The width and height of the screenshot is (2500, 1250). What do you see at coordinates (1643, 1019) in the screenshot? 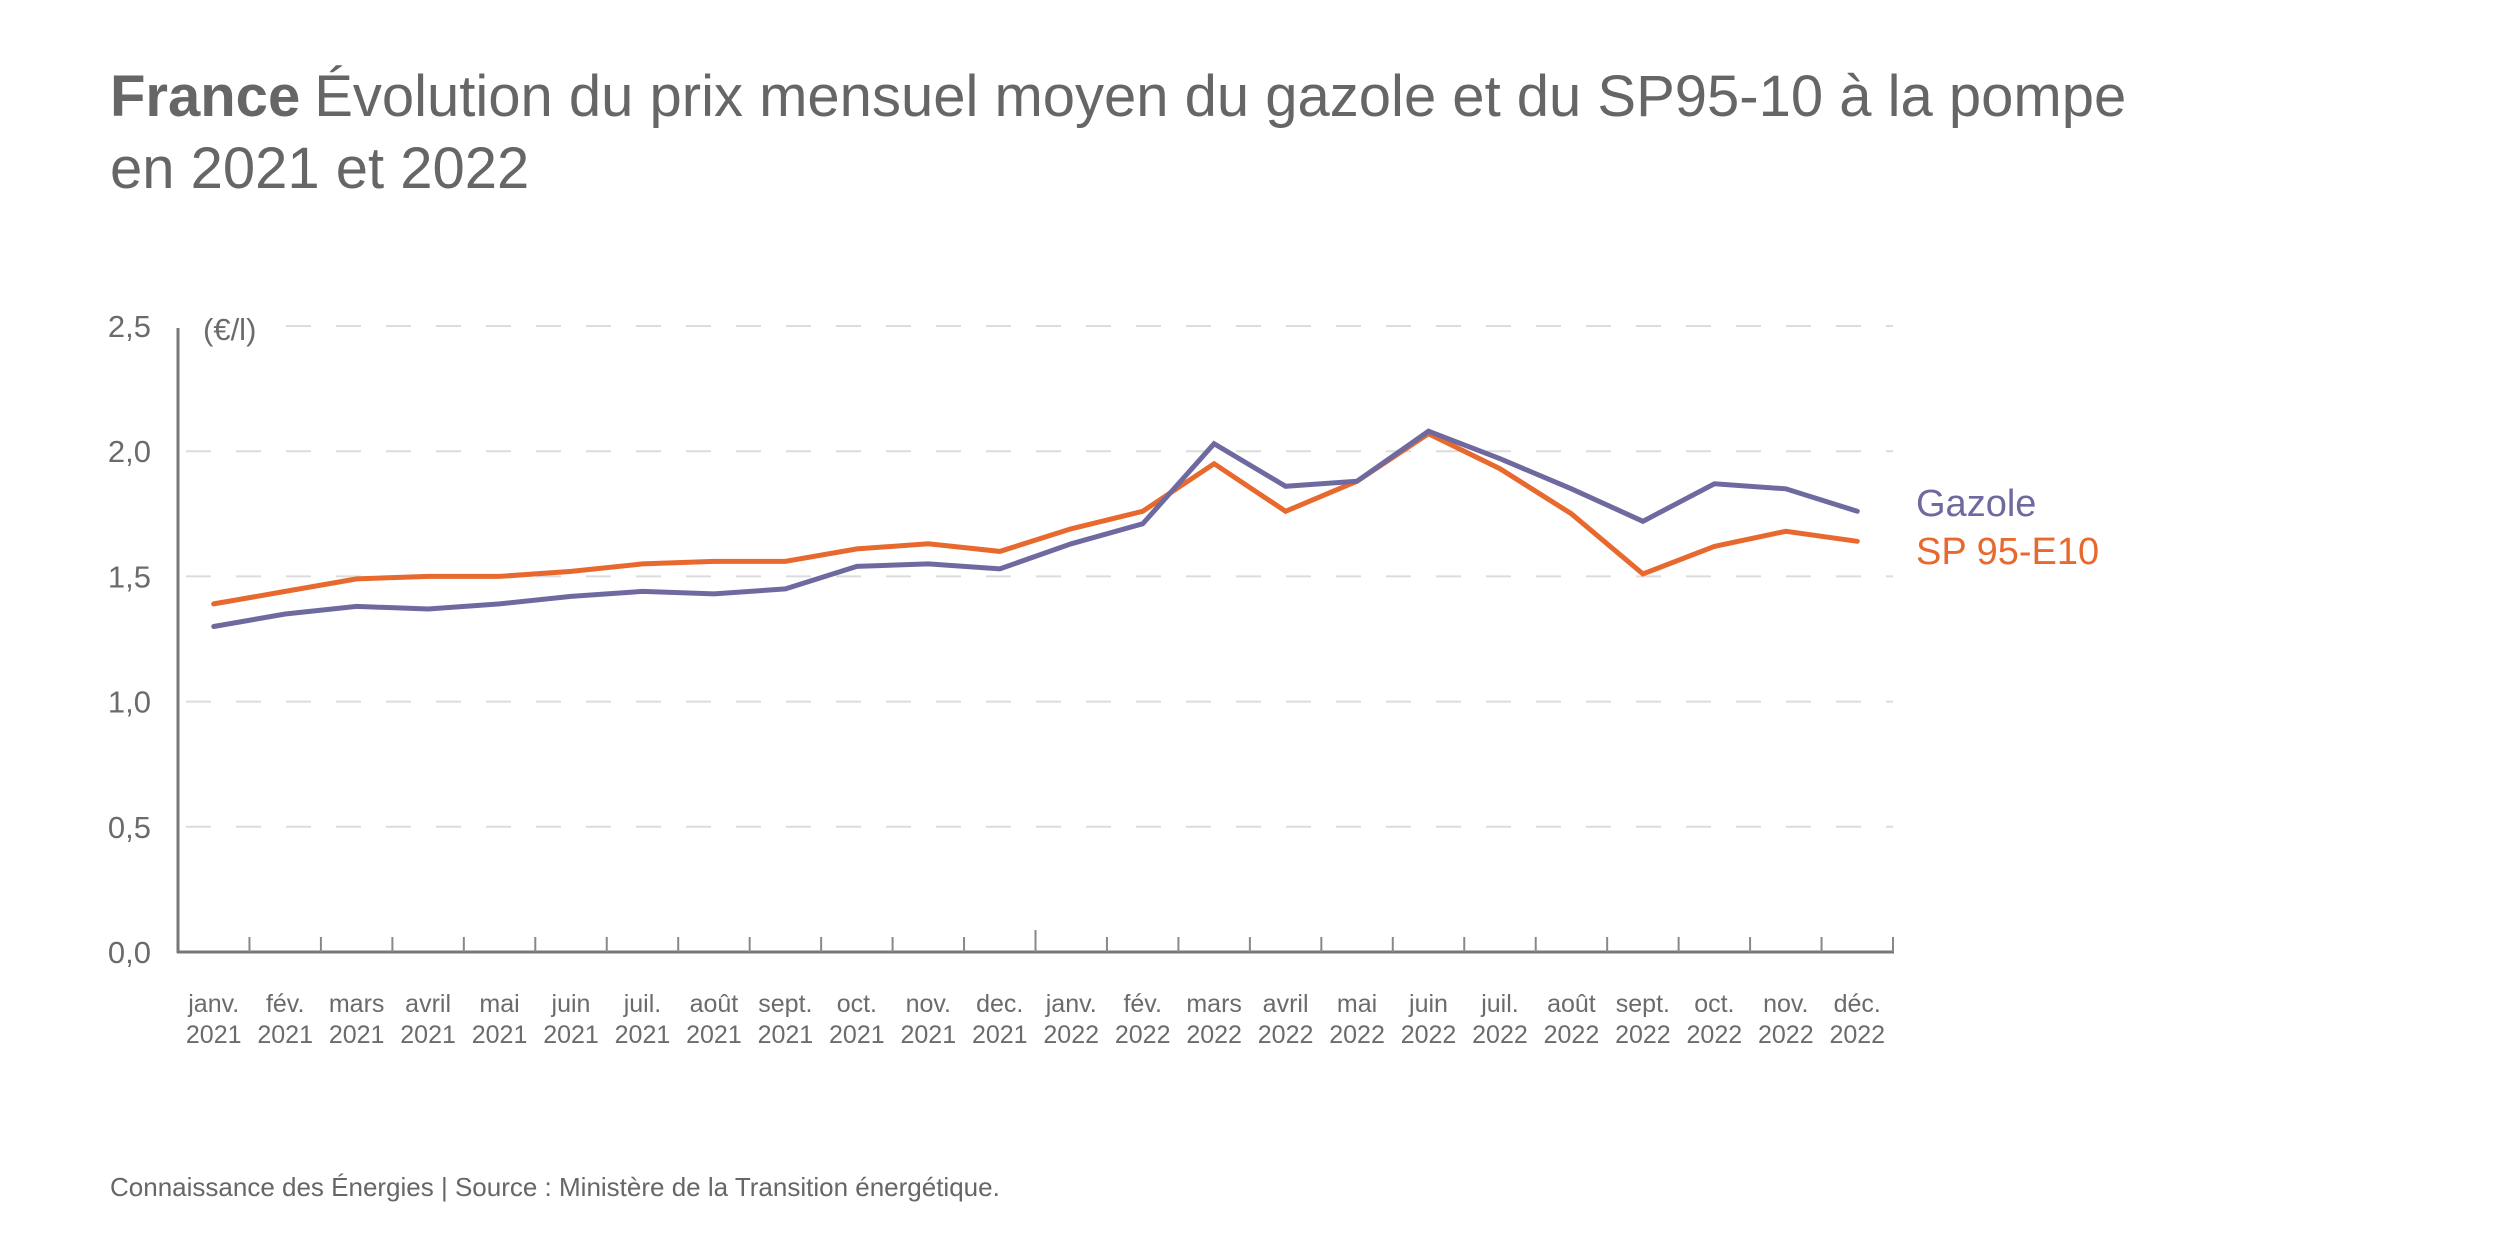
I see `x-tick-label: sept. 2022` at bounding box center [1643, 1019].